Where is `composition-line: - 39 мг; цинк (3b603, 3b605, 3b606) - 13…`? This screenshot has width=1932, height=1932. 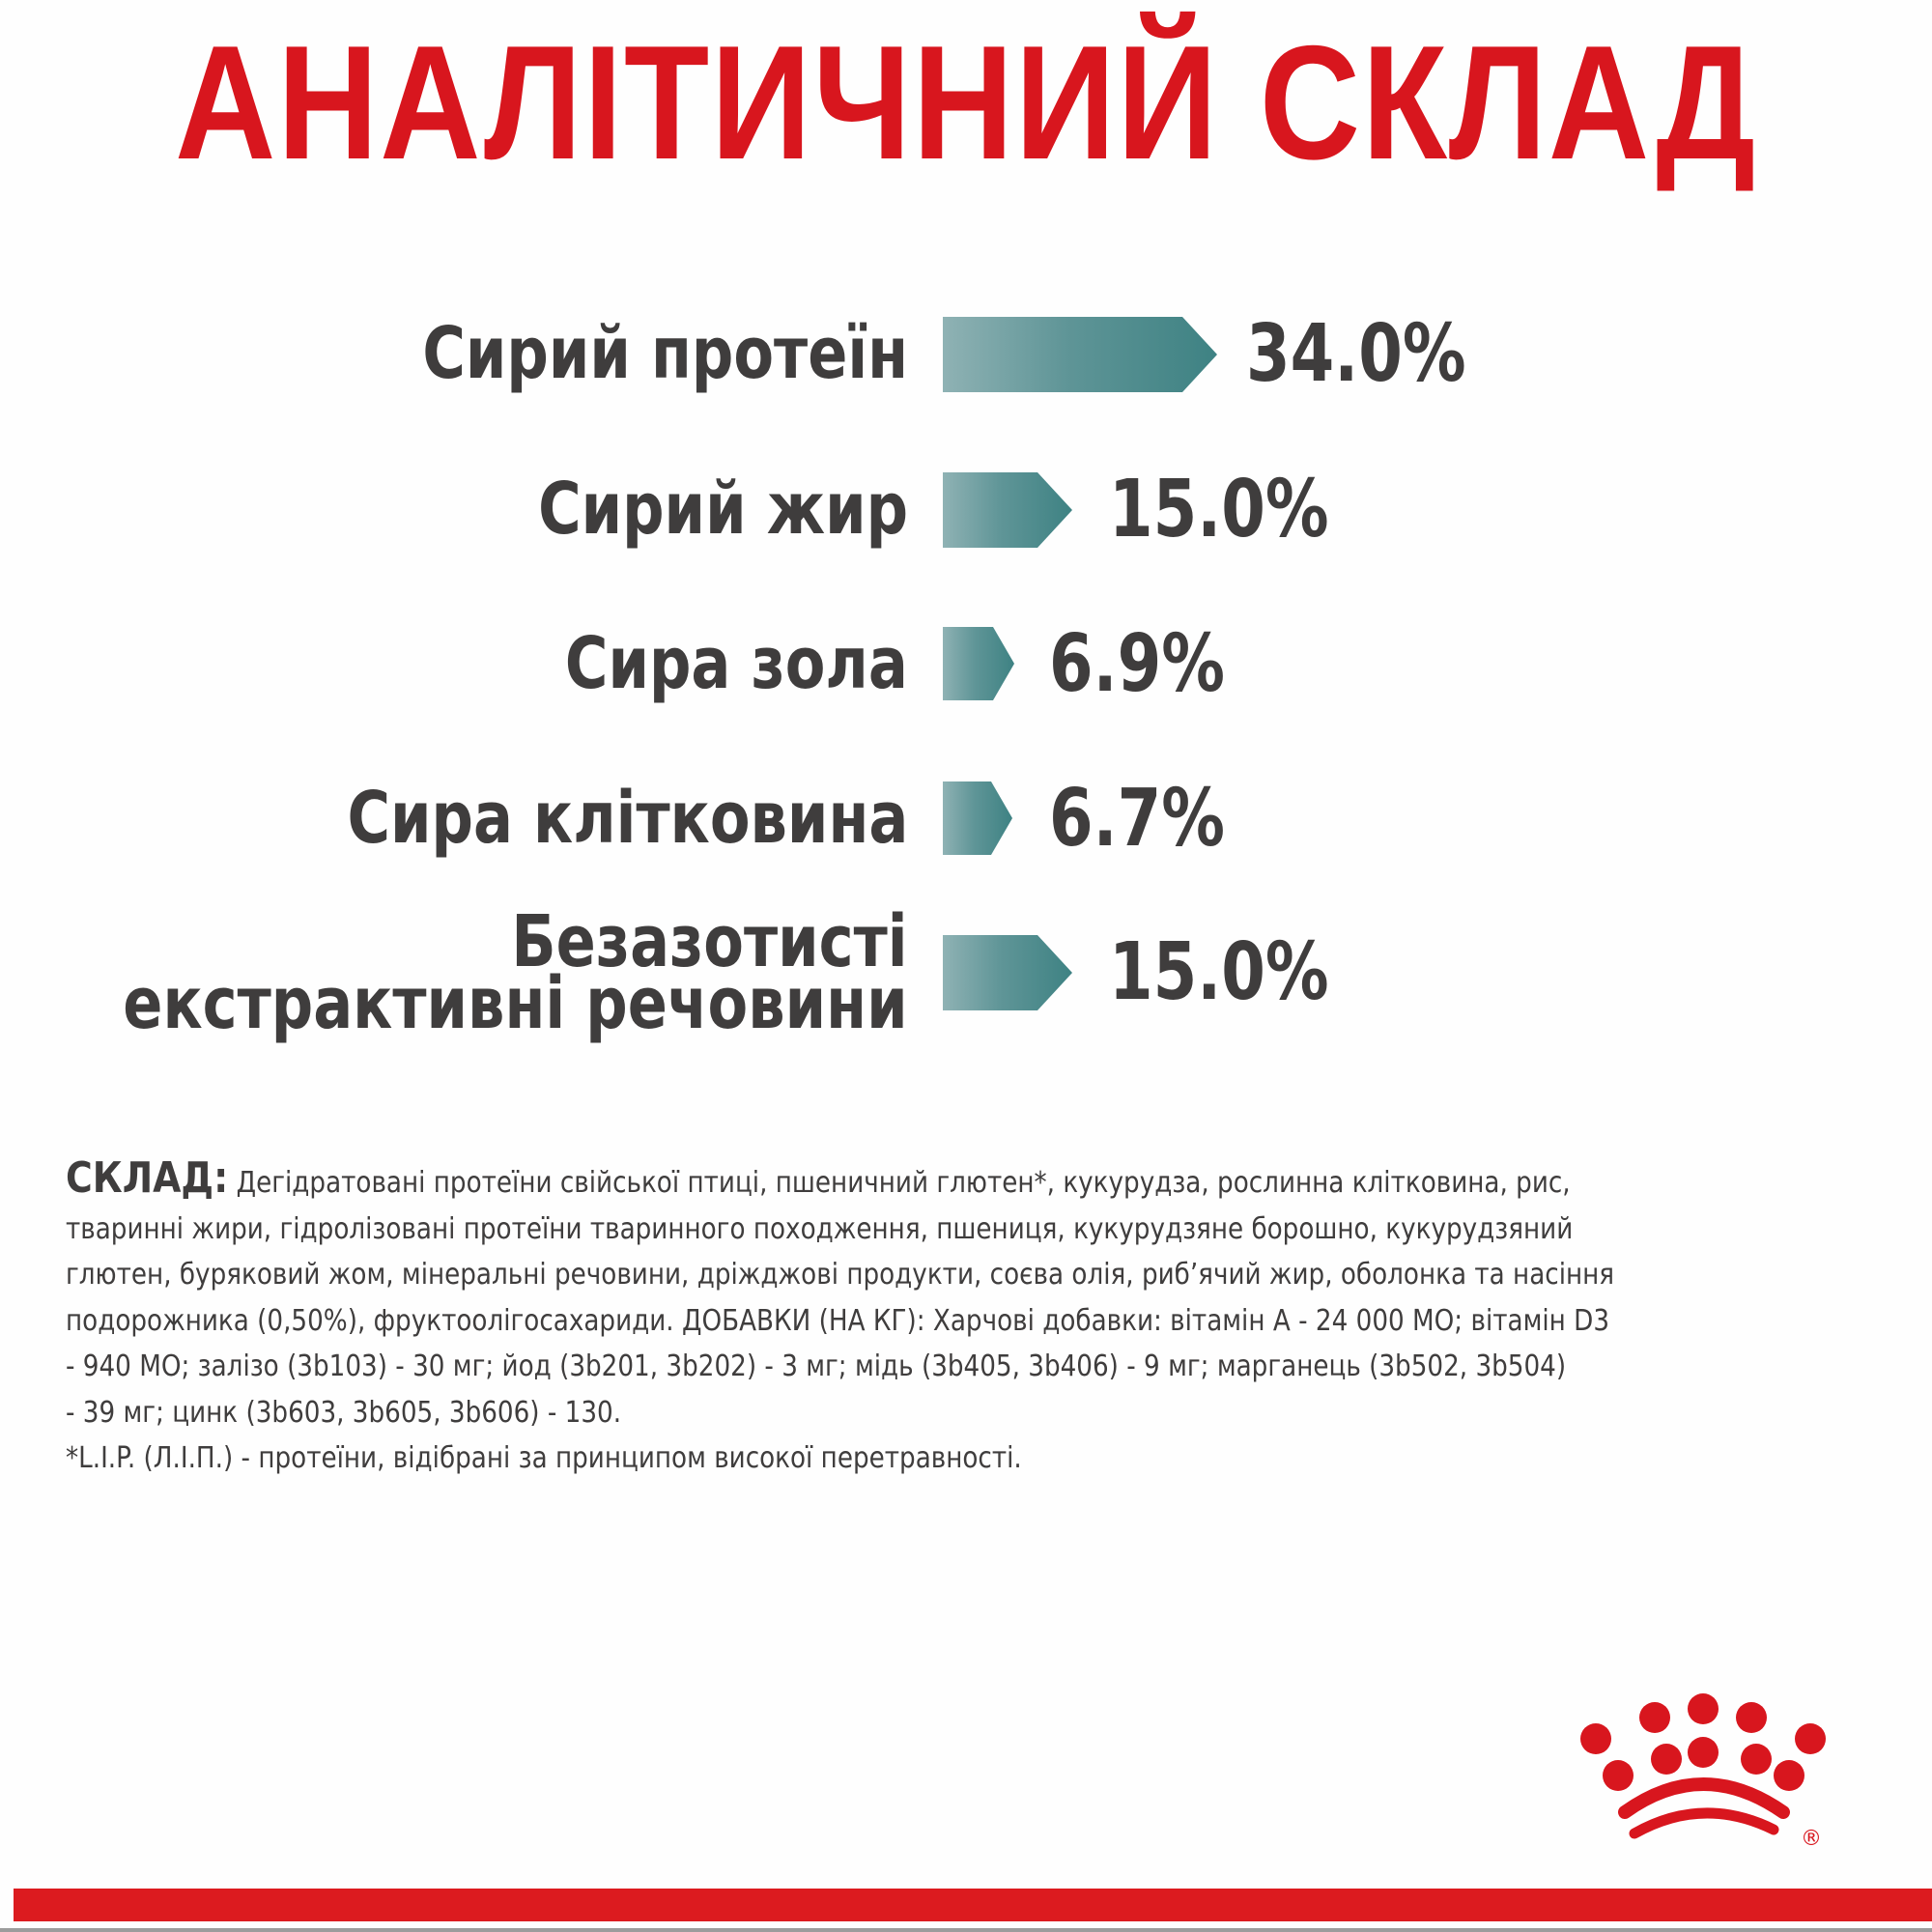 composition-line: - 39 мг; цинк (3b603, 3b605, 3b606) - 13… is located at coordinates (344, 1412).